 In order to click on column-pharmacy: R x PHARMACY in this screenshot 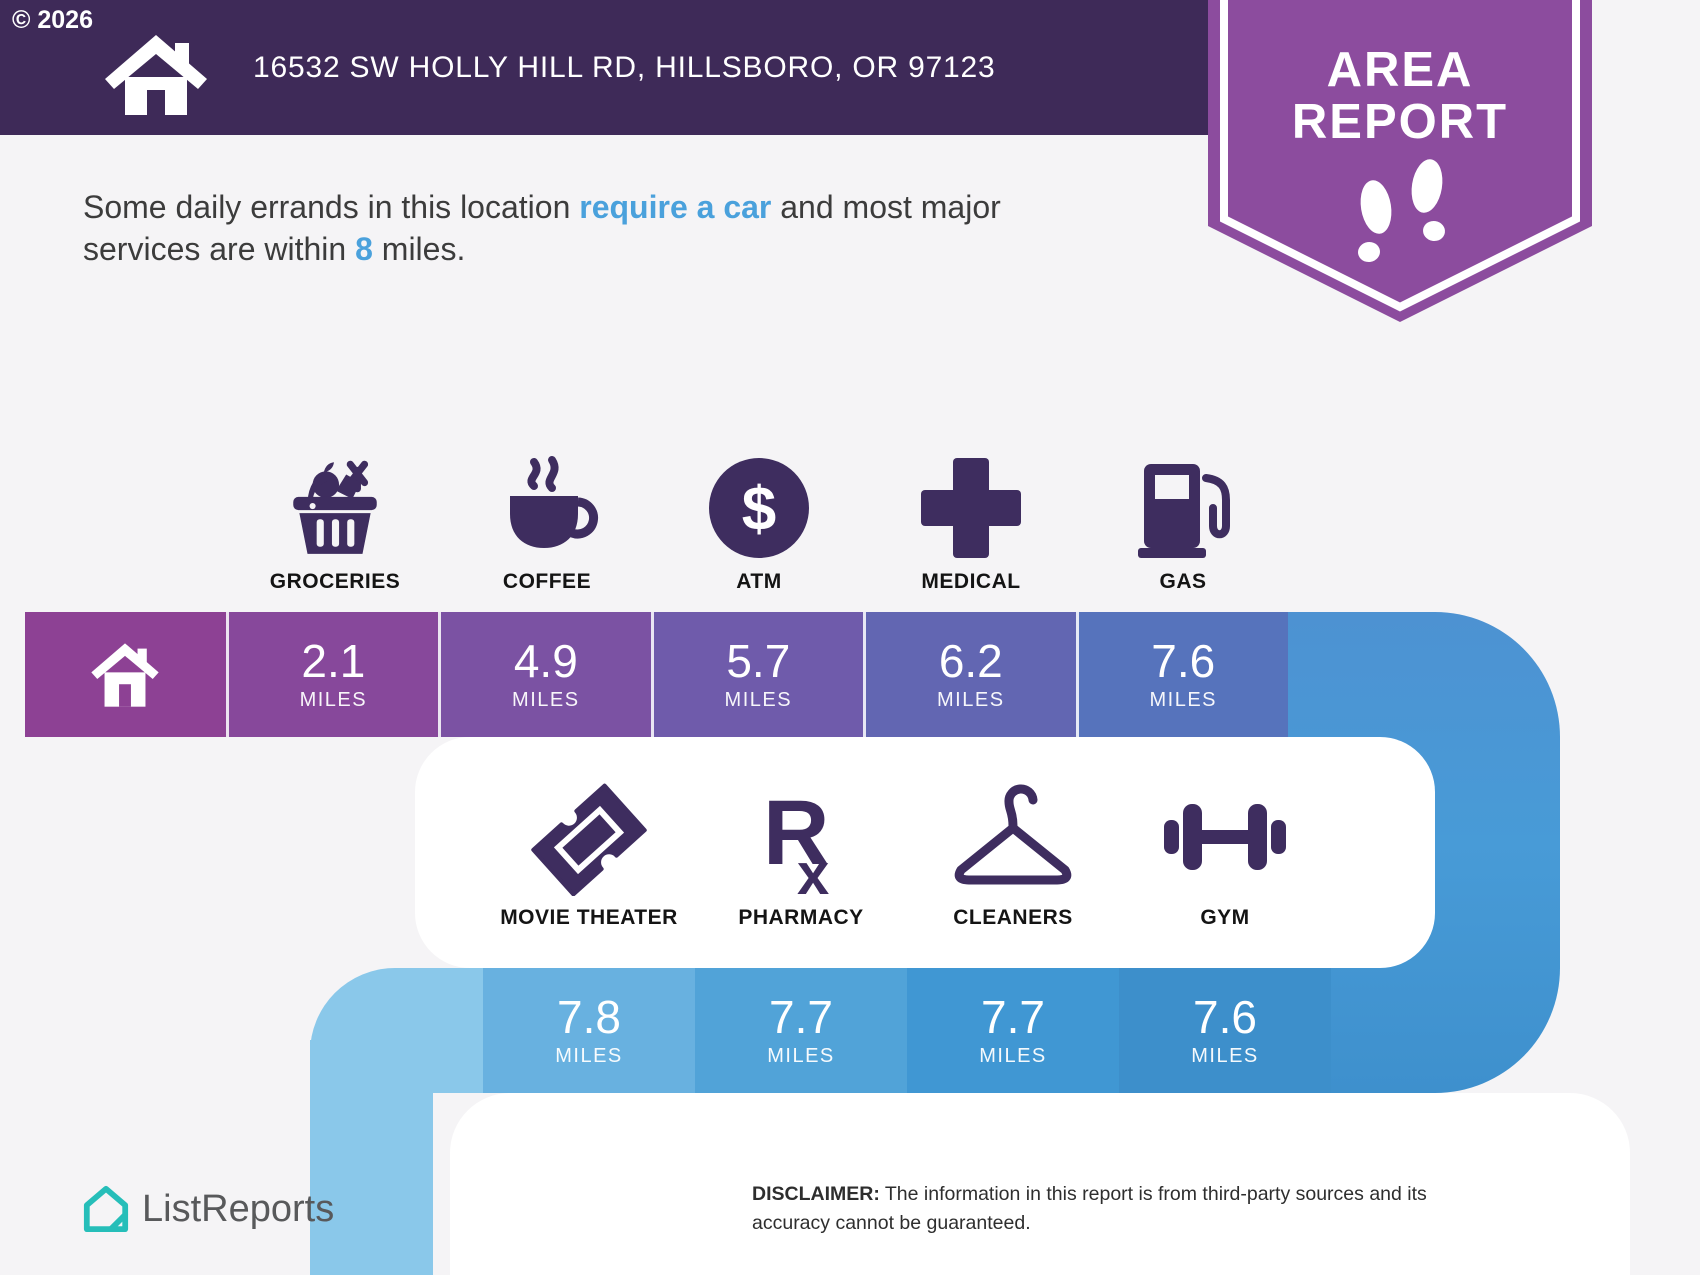, I will do `click(801, 854)`.